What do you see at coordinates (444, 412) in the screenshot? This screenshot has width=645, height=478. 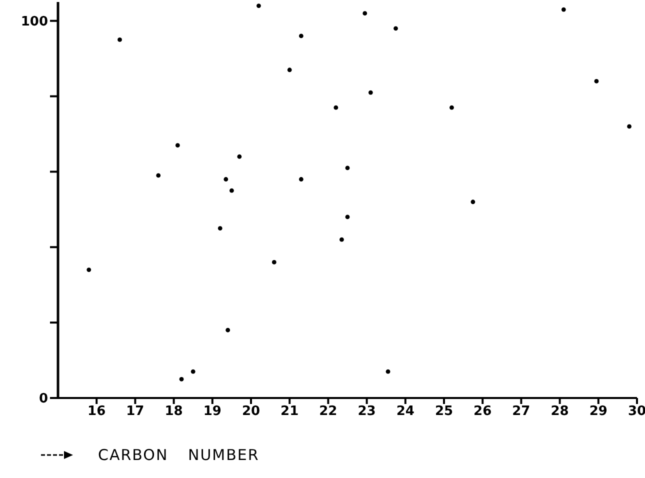 I see `x-tick-label: 25` at bounding box center [444, 412].